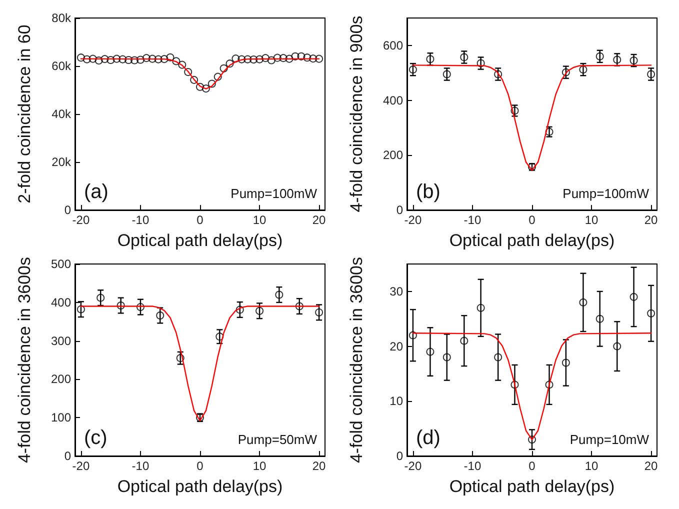 The width and height of the screenshot is (679, 509). I want to click on annotation: Pump=10mW, so click(610, 439).